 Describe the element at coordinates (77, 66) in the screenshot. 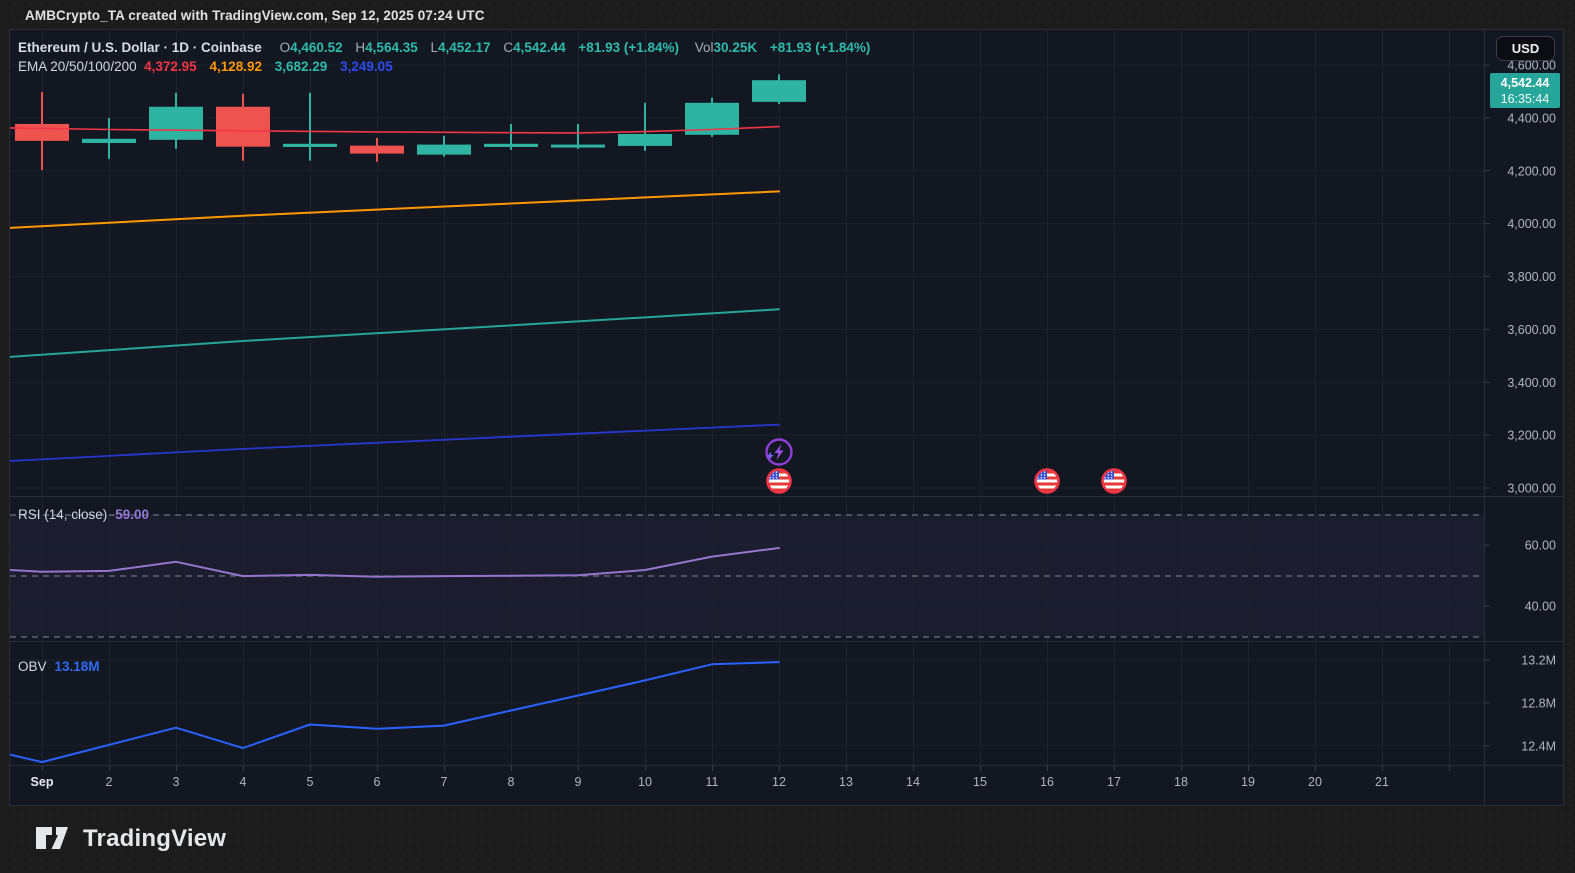

I see `ema-indicator-title: EMA 20/50/100/200` at that location.